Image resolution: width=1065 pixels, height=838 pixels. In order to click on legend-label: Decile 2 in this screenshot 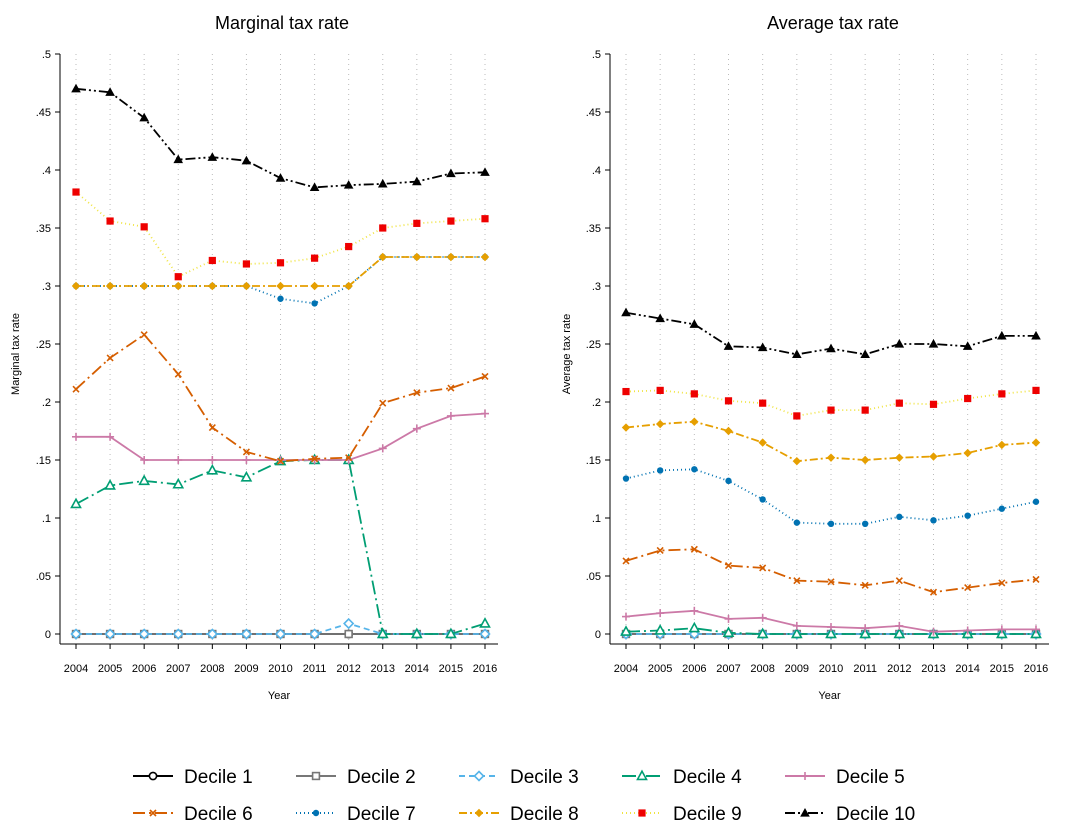, I will do `click(381, 777)`.